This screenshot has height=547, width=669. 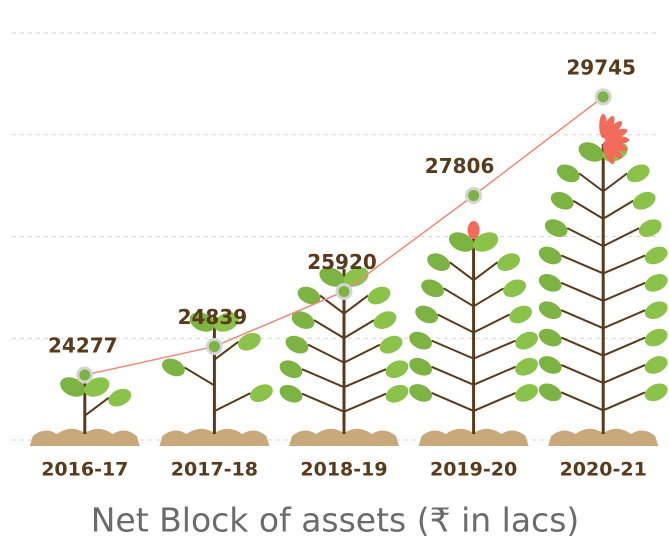 What do you see at coordinates (342, 262) in the screenshot?
I see `value-label: 25920` at bounding box center [342, 262].